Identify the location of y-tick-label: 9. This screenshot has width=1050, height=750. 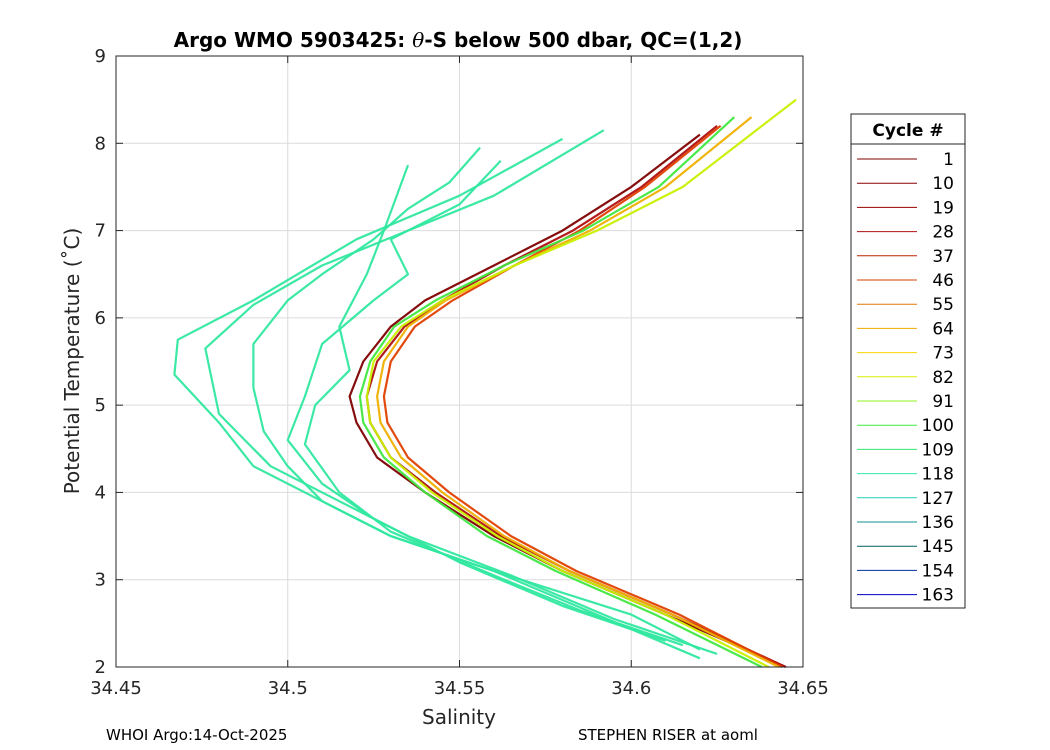
(100, 56).